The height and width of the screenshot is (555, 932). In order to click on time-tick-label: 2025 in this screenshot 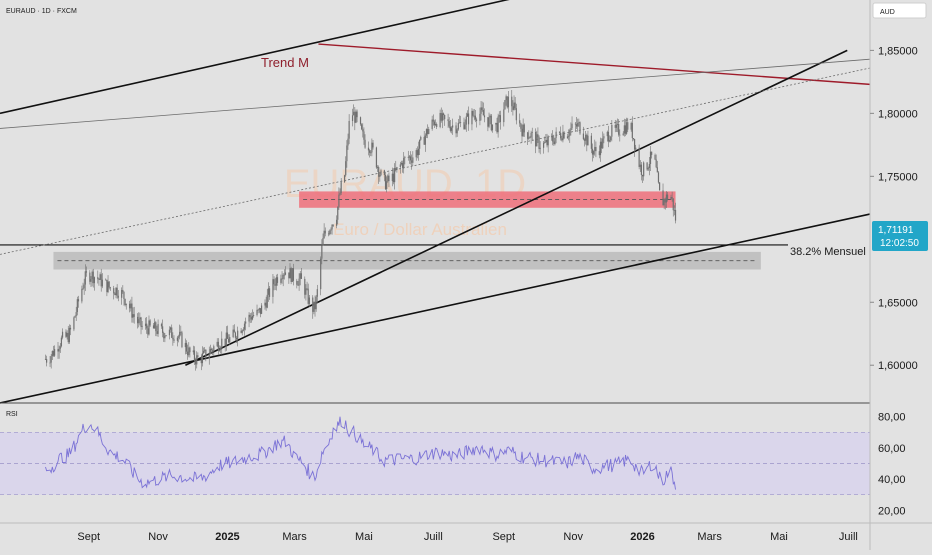, I will do `click(227, 537)`.